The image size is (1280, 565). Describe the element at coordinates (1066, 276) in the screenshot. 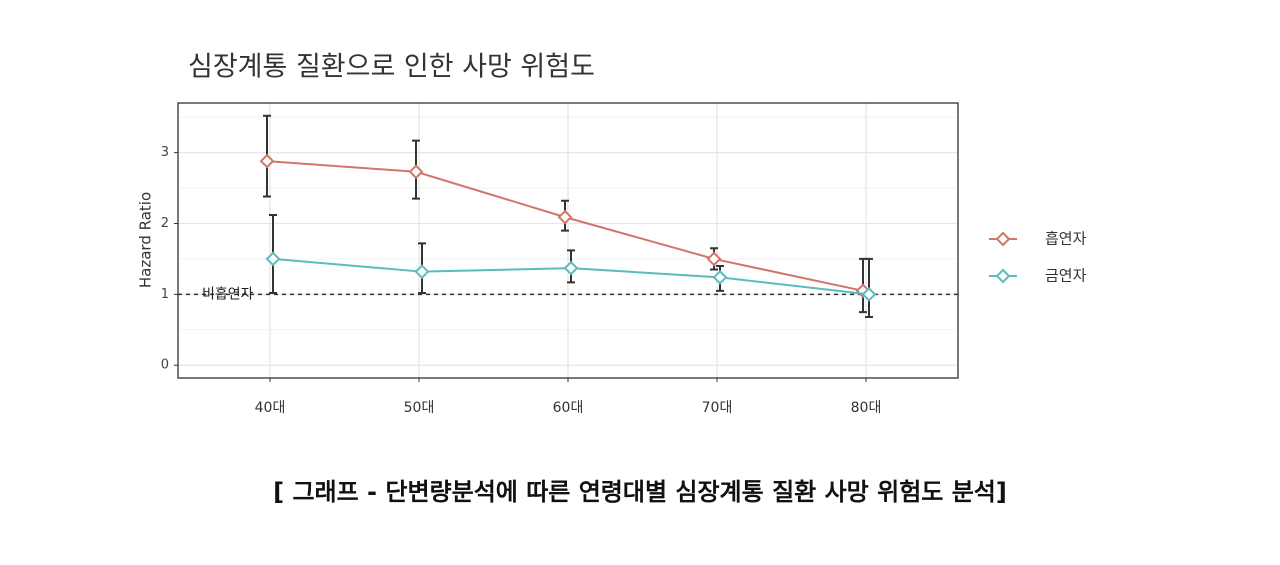

I see `legend-label: 금연자` at that location.